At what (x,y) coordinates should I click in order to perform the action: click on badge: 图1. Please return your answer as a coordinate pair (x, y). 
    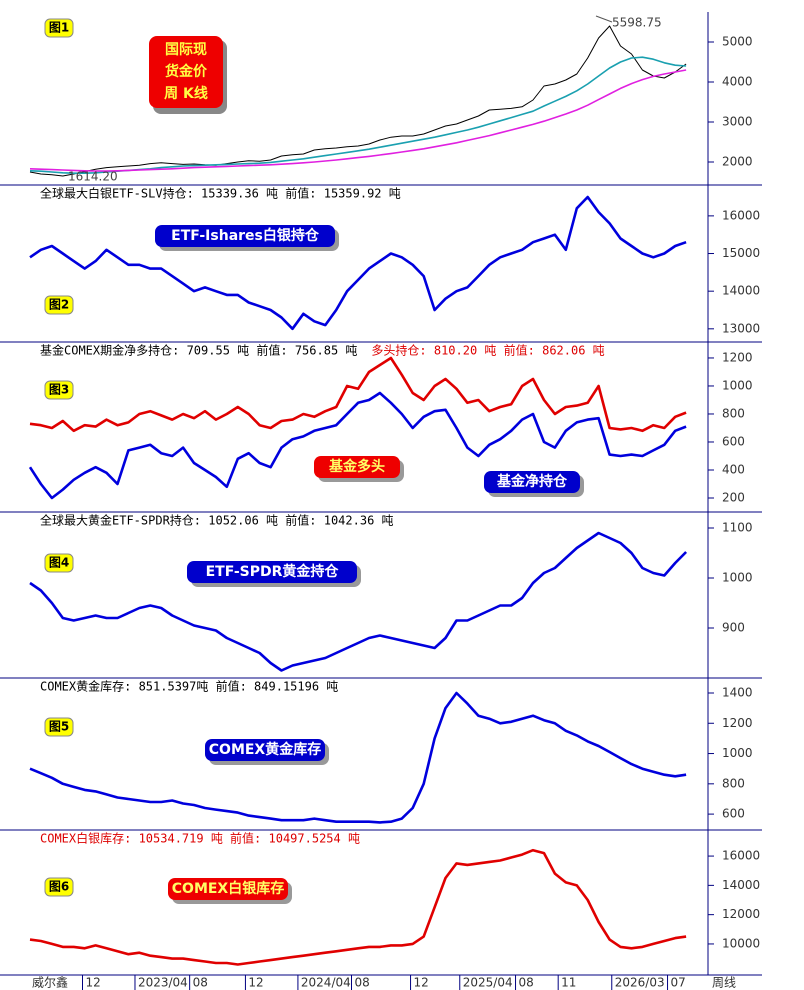
    Looking at the image, I should click on (59, 28).